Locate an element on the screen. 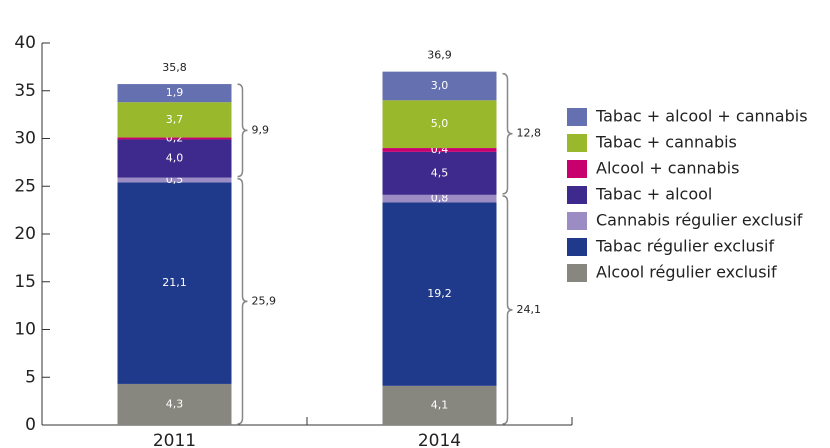  value-label: 4,1 is located at coordinates (440, 404).